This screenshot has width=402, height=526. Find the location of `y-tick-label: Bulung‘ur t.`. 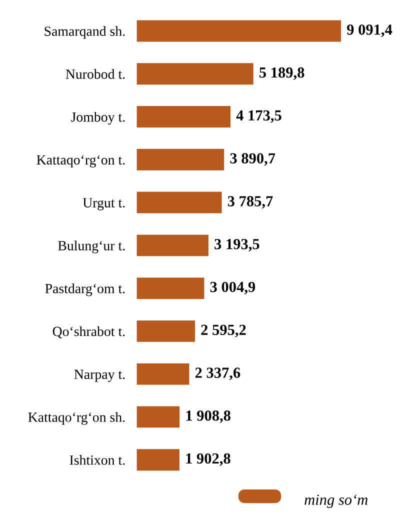

y-tick-label: Bulung‘ur t. is located at coordinates (91, 247).